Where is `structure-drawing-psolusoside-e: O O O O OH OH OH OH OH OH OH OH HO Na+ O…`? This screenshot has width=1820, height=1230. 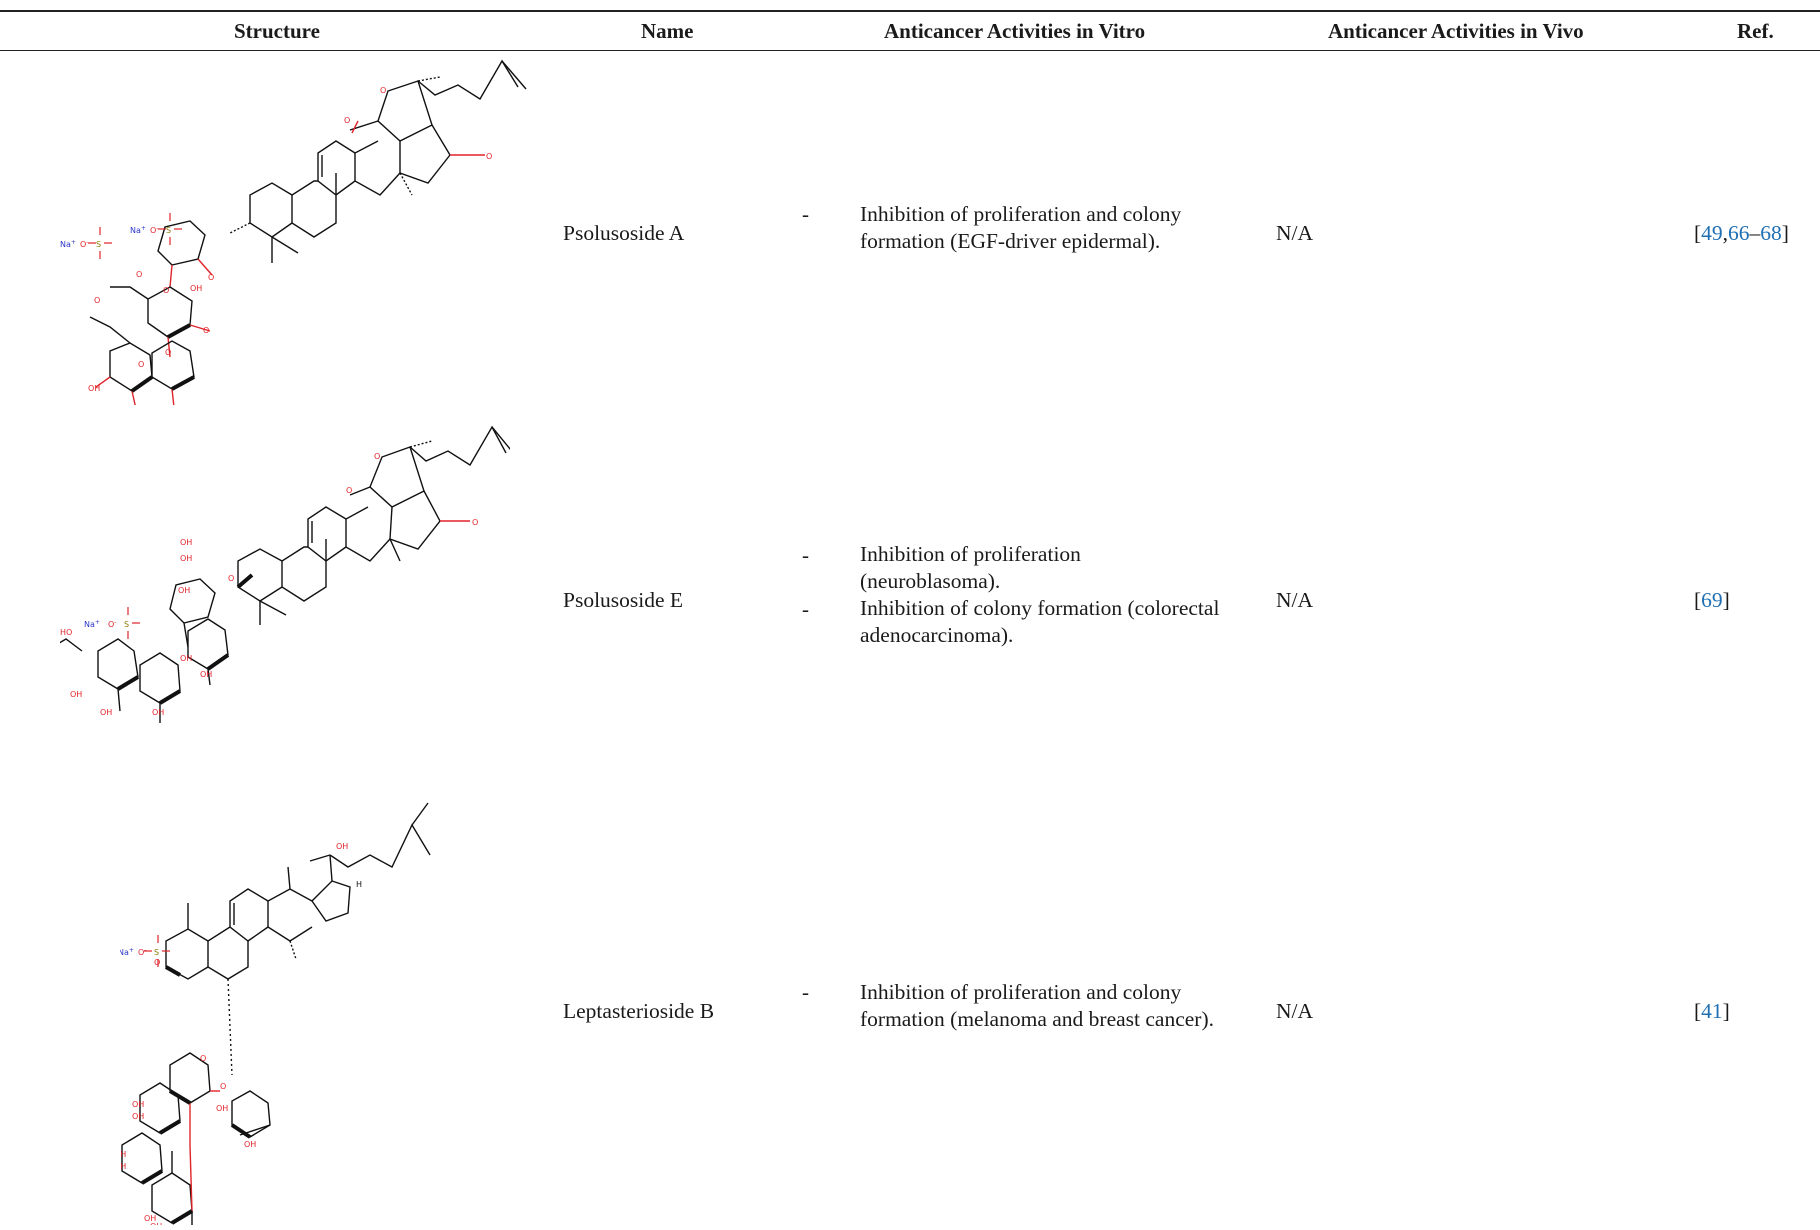 structure-drawing-psolusoside-e: O O O O OH OH OH OH OH OH OH OH HO Na+ O… is located at coordinates (285, 574).